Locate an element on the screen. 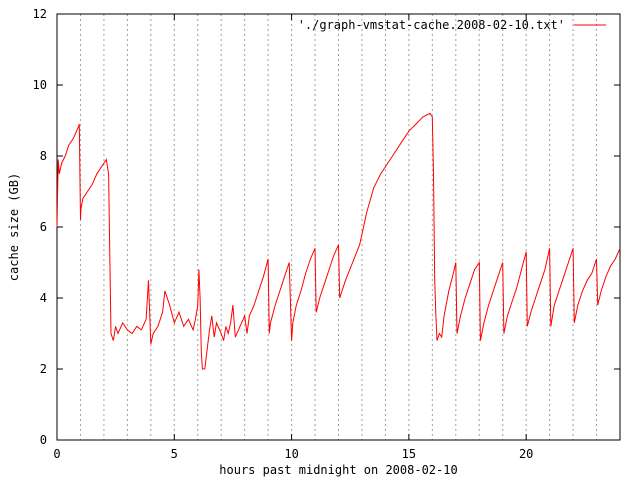 This screenshot has height=480, width=640. x-tick-label: 15 is located at coordinates (409, 454).